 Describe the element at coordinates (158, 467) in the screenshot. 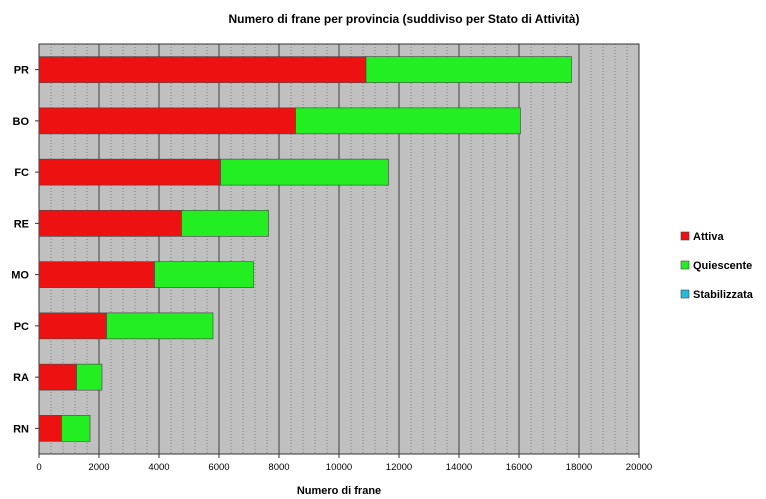

I see `x-tick-label: 4000` at that location.